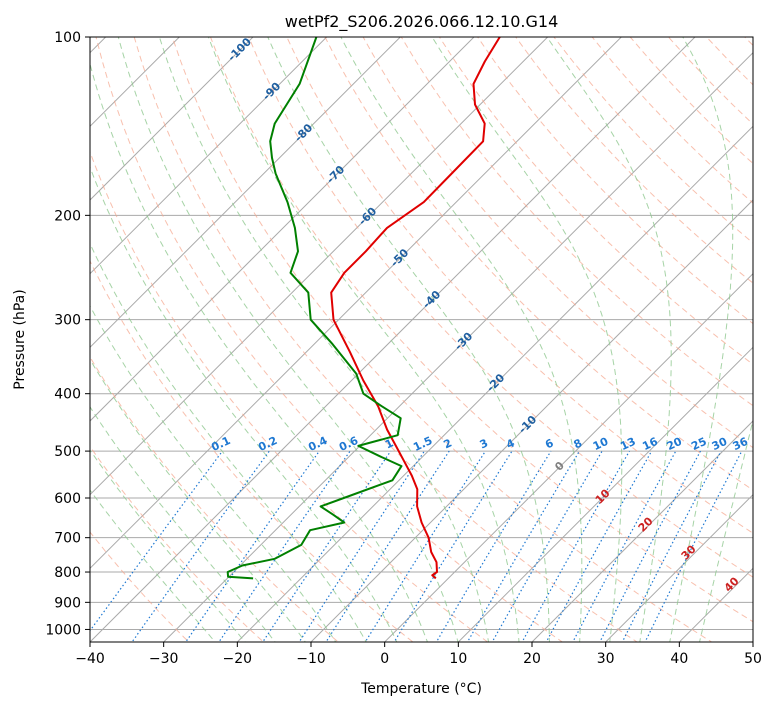 This screenshot has height=708, width=775. What do you see at coordinates (627, 444) in the screenshot?
I see `mixing-ratio-label-12: 13` at bounding box center [627, 444].